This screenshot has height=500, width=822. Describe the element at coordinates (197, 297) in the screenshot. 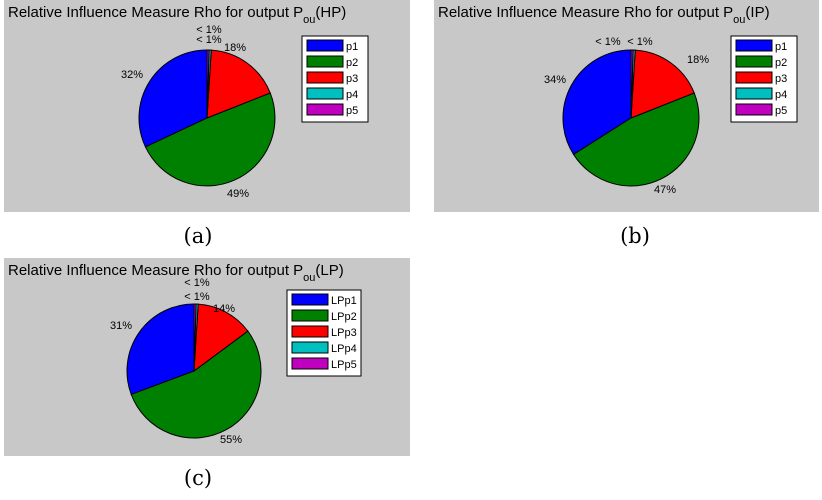

I see `slice-label-lpp5: < 1%` at that location.